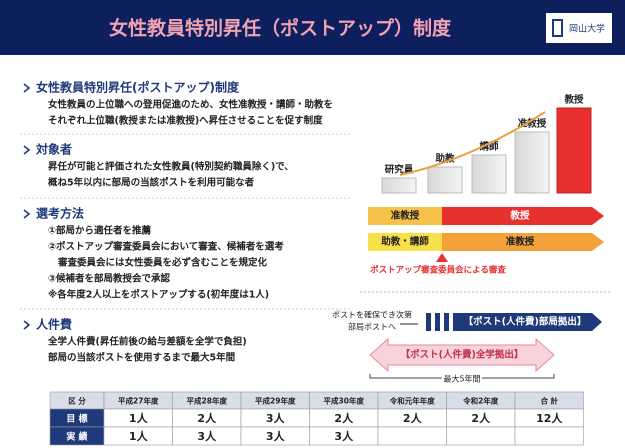  I want to click on logo-box, so click(579, 28).